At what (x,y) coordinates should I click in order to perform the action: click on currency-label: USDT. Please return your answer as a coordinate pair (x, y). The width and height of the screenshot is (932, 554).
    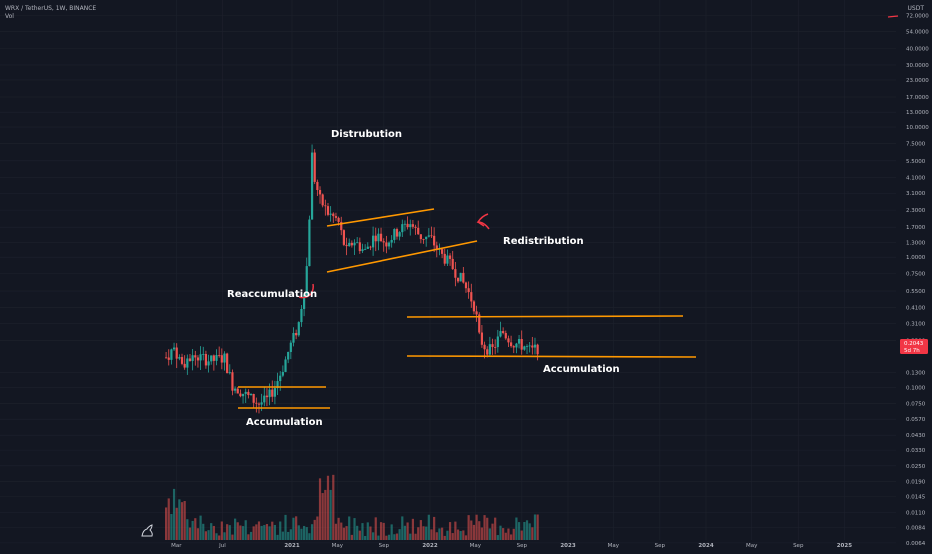
    Looking at the image, I should click on (916, 8).